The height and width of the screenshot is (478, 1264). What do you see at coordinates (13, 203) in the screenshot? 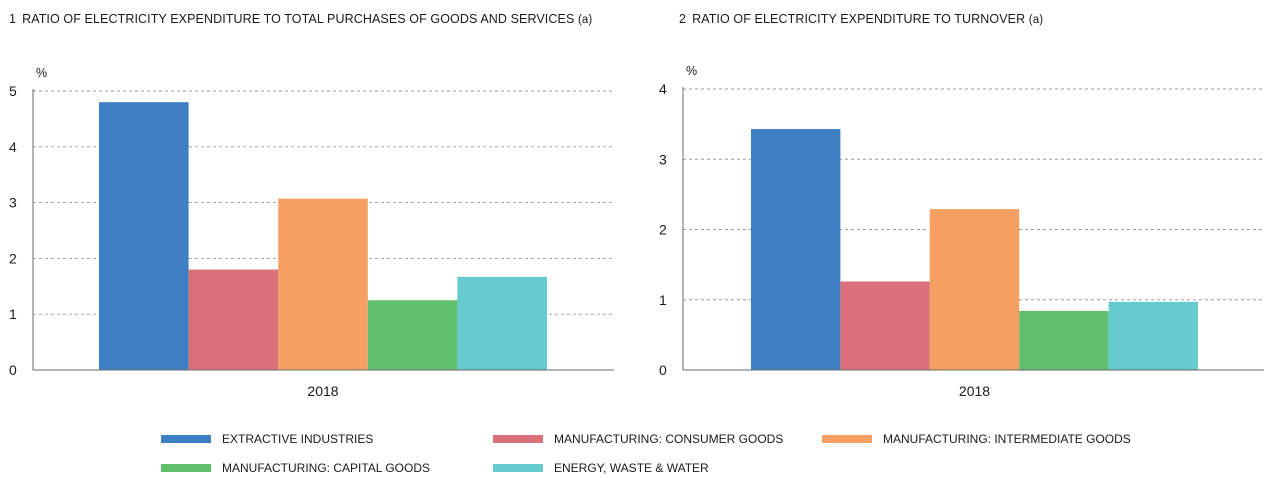
I see `chart-1-y-tick-label: 3` at bounding box center [13, 203].